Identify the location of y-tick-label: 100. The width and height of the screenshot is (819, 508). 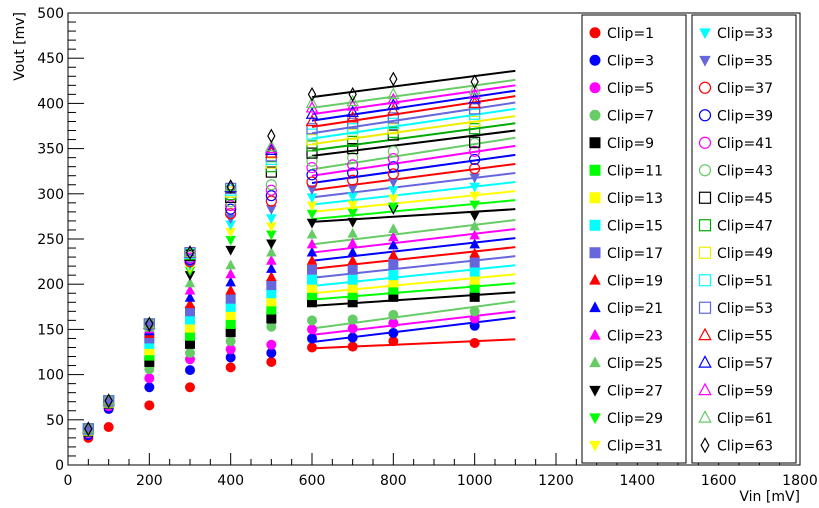
(50, 376).